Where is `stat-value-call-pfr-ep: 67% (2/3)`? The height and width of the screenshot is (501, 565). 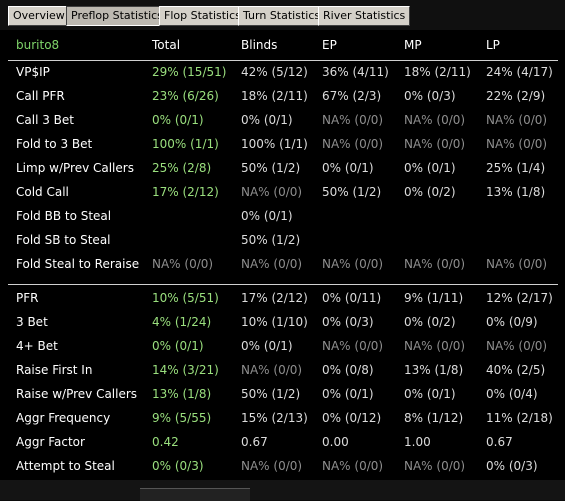
stat-value-call-pfr-ep: 67% (2/3) is located at coordinates (352, 96).